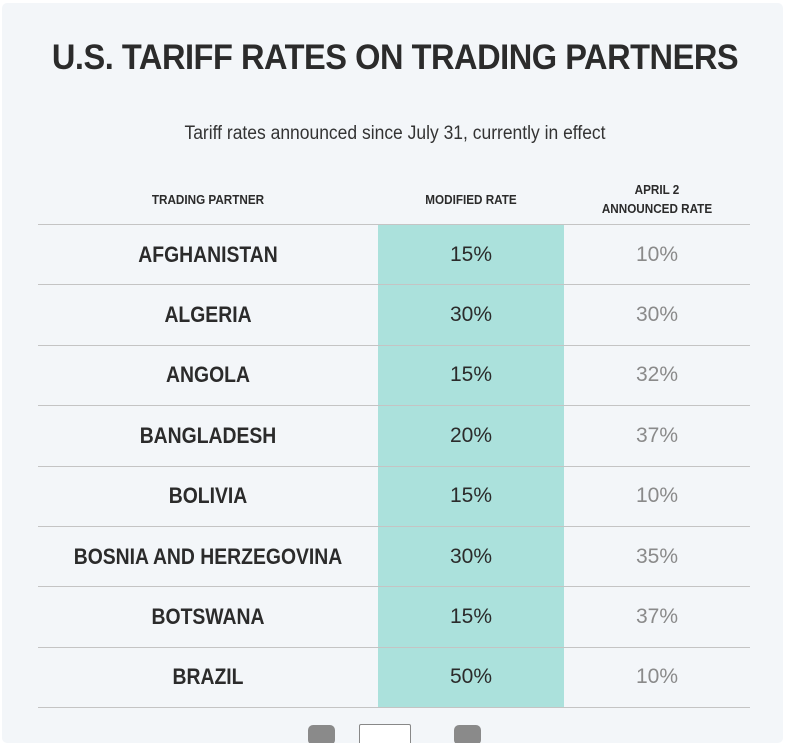 This screenshot has height=743, width=810. I want to click on partner-cell: BANGLADESH, so click(208, 435).